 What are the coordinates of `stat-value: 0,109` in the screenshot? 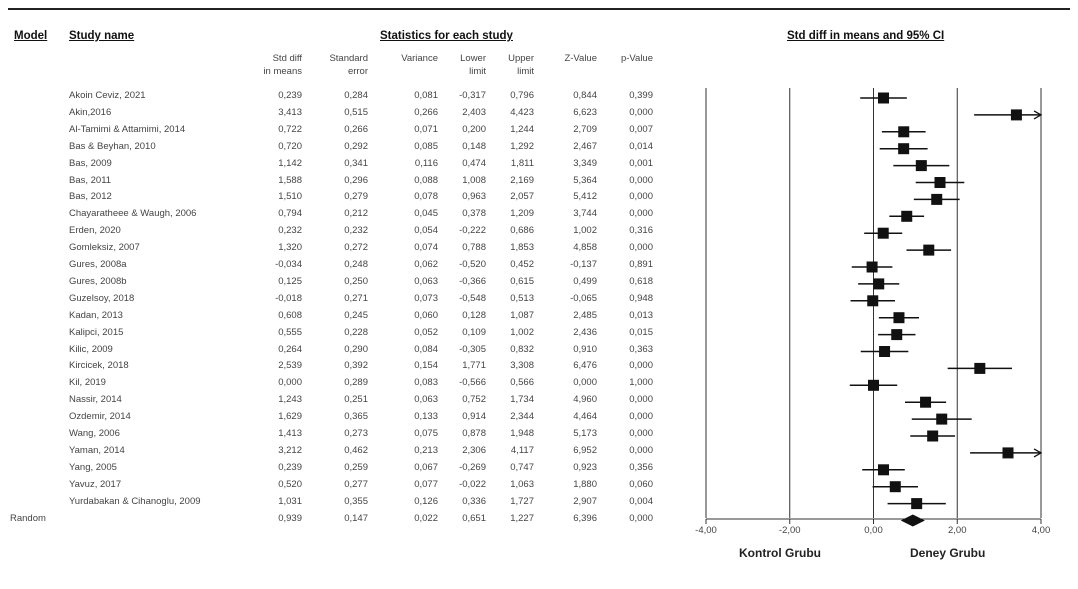 It's located at (474, 332).